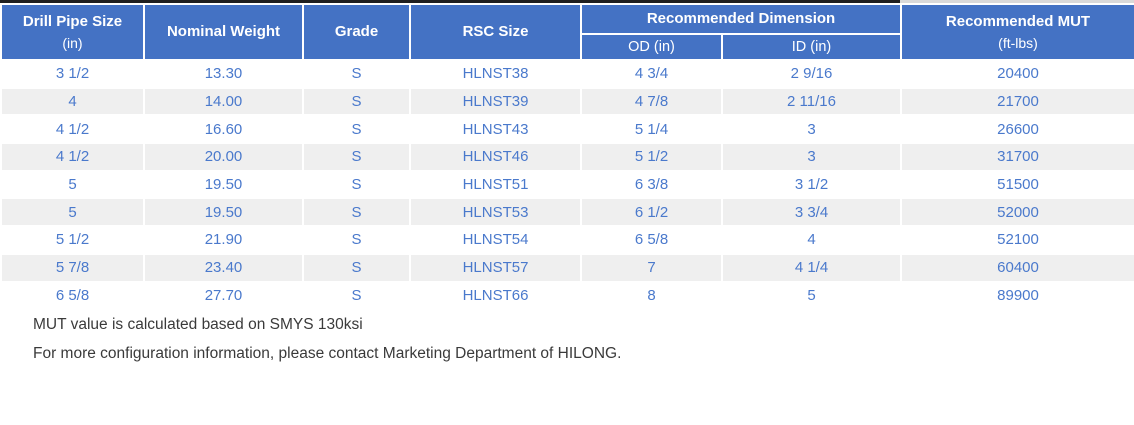  Describe the element at coordinates (72, 32) in the screenshot. I see `header-drill-pipe-size: Drill Pipe Size (in)` at that location.